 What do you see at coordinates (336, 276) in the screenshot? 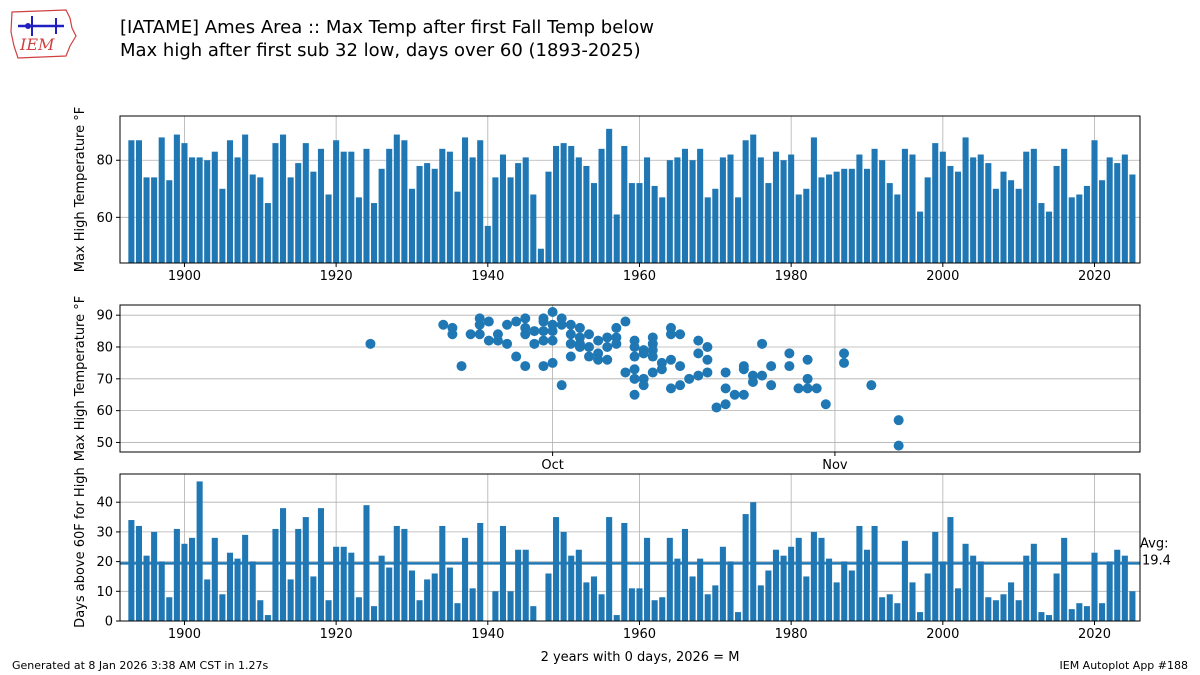
I see `max-high-x-tick-label: 1920` at bounding box center [336, 276].